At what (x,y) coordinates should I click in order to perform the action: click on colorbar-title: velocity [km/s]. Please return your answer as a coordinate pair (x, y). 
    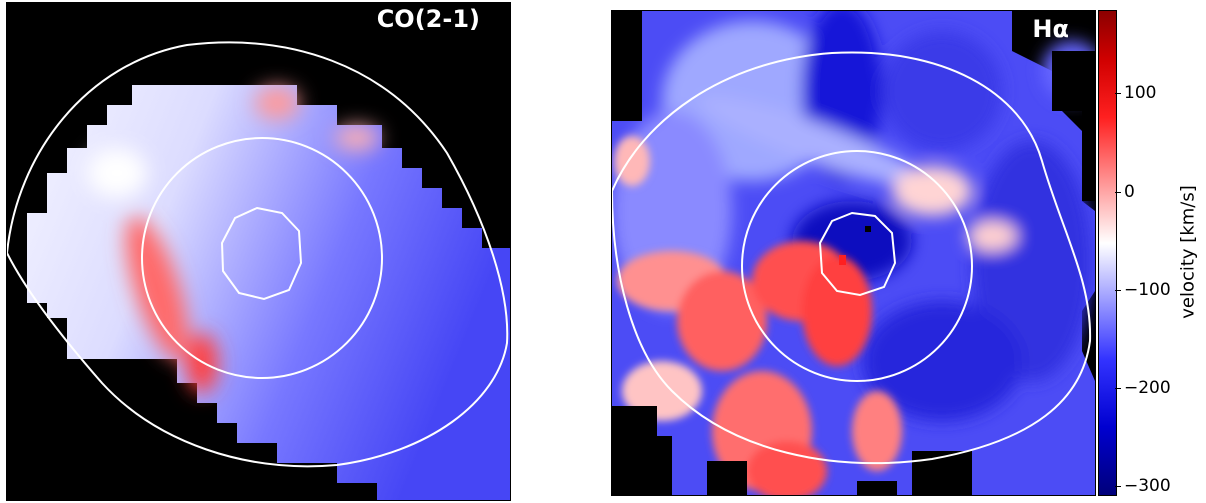
    Looking at the image, I should click on (1188, 252).